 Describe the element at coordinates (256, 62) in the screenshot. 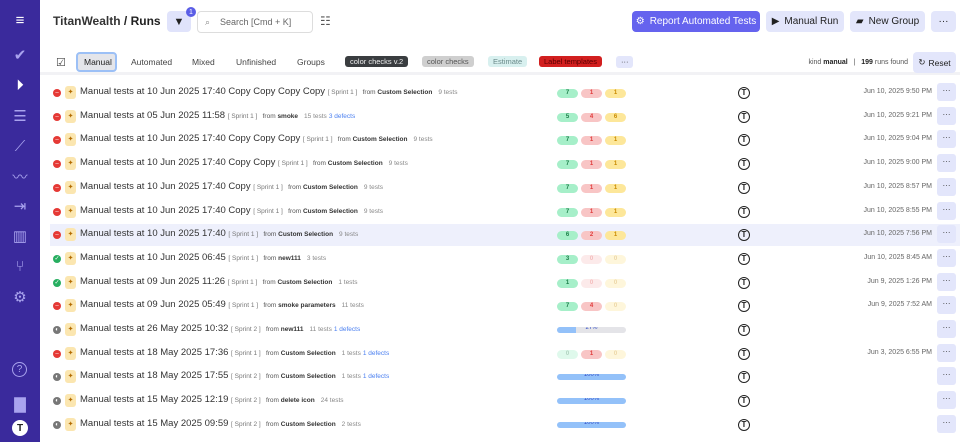

I see `tab-unfinished: Unfinished` at that location.